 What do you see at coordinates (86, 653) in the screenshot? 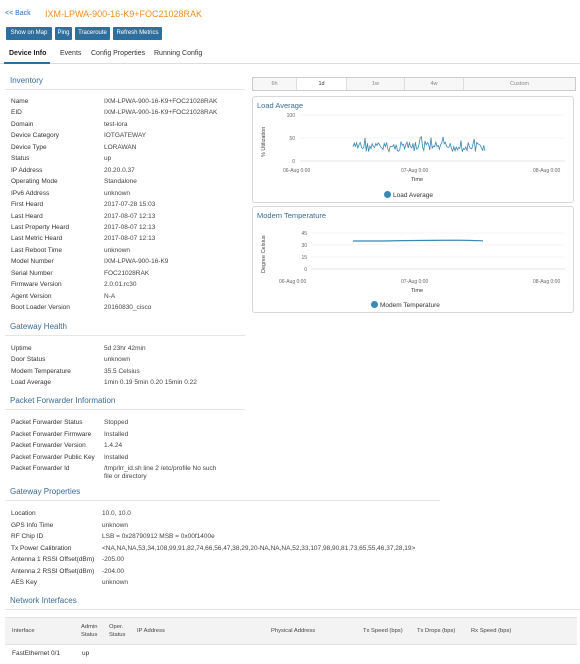
I see `admin-status-cell: up` at bounding box center [86, 653].